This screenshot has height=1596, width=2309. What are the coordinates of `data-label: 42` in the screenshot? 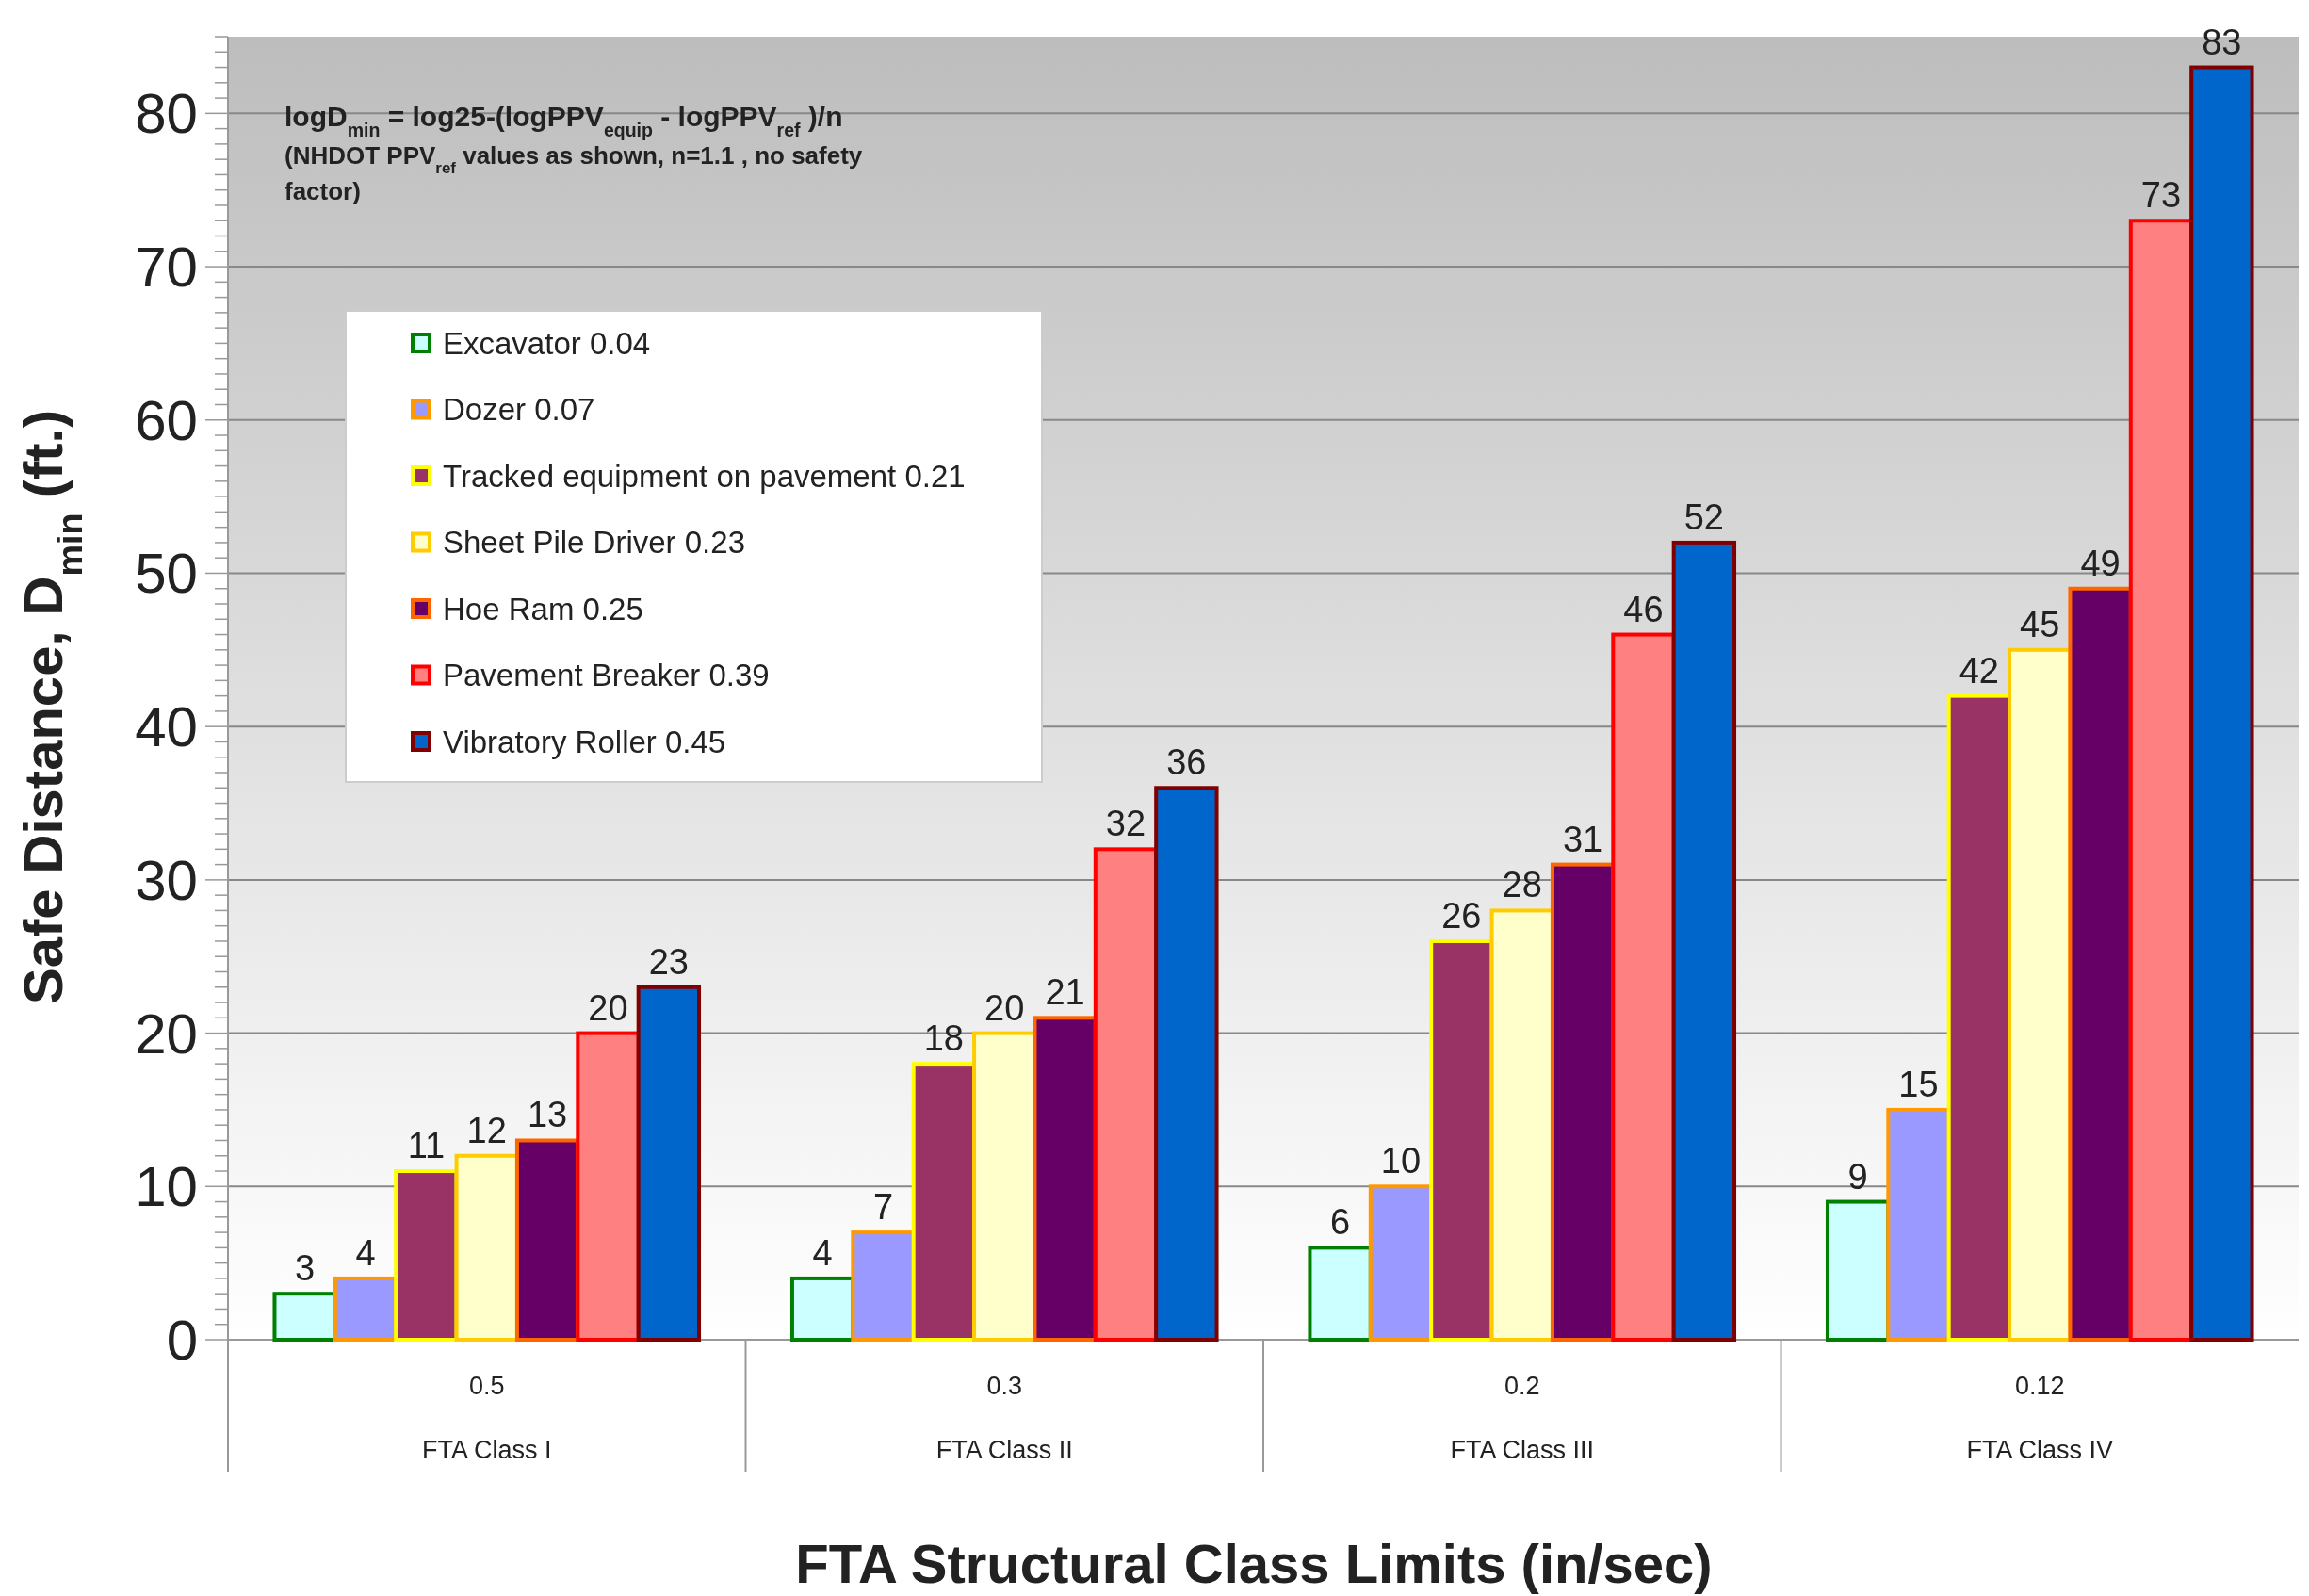 It's located at (1979, 670).